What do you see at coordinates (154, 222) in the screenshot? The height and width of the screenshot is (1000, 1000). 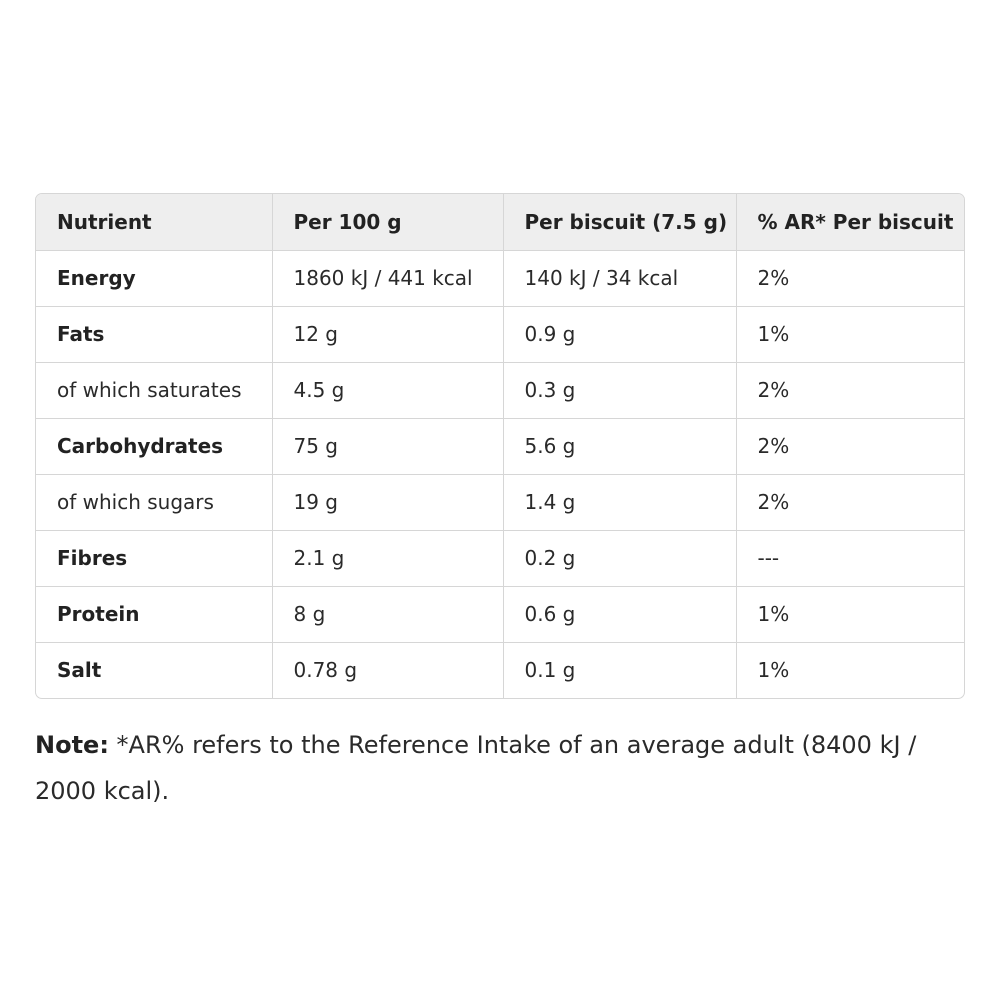 I see `header-nutrient: Nutrient` at bounding box center [154, 222].